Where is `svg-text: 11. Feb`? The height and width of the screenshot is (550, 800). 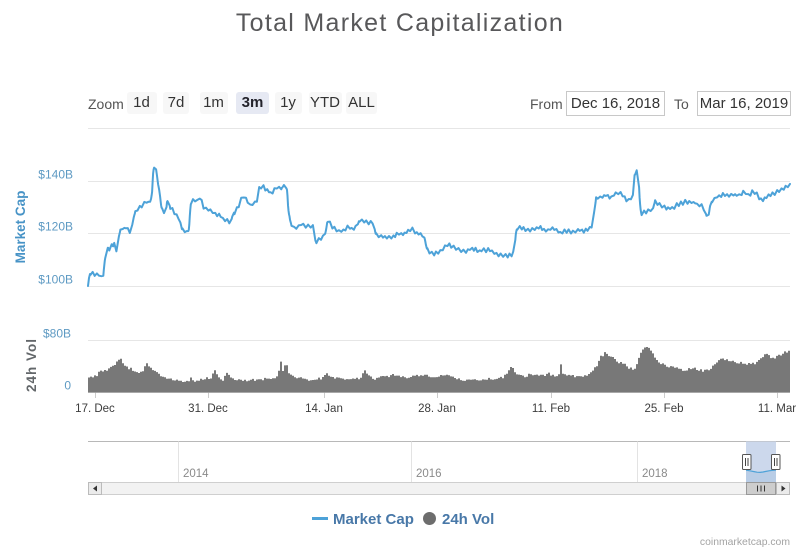 svg-text: 11. Feb is located at coordinates (551, 409).